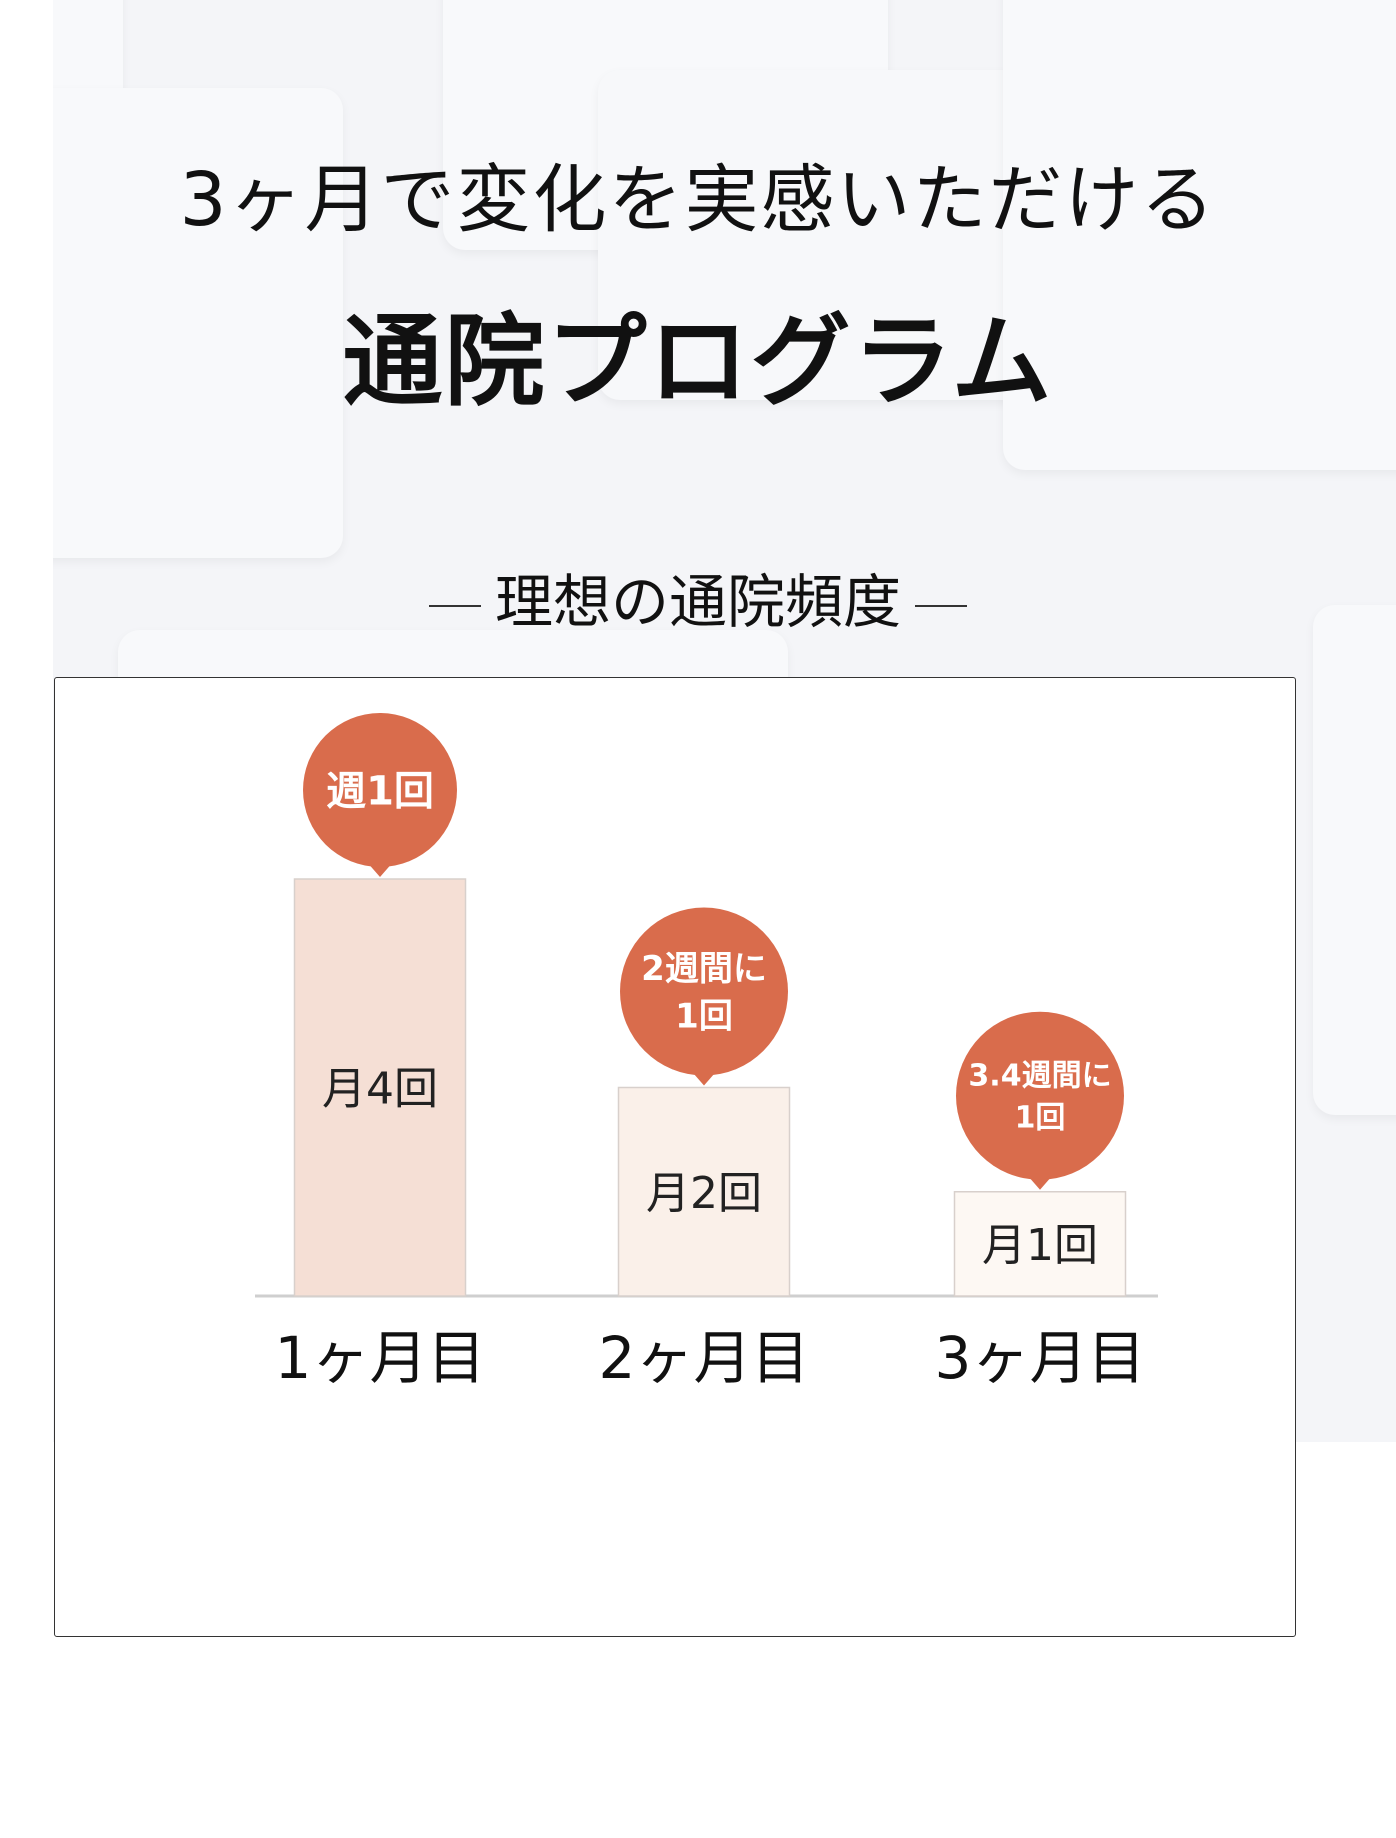 This screenshot has height=1838, width=1396. What do you see at coordinates (697, 602) in the screenshot?
I see `subtitle-text: 理想の通院頻度` at bounding box center [697, 602].